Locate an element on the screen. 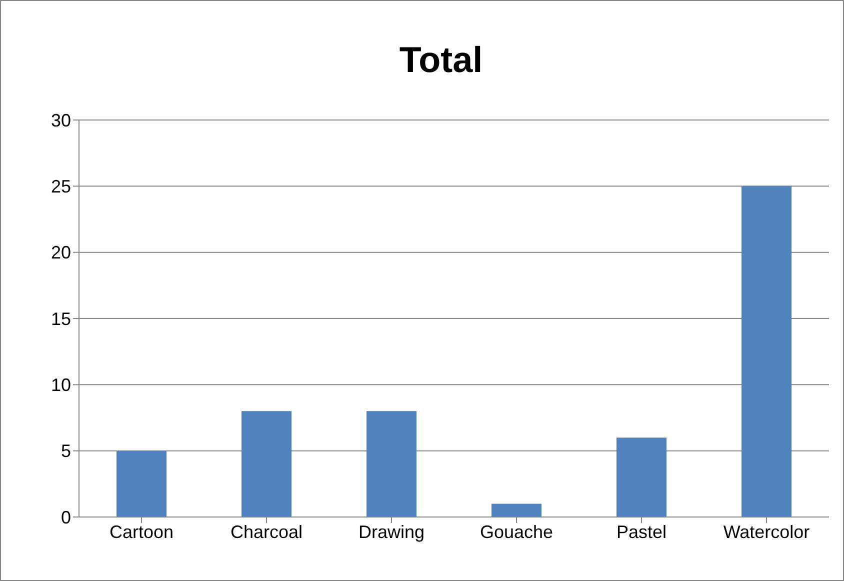 Image resolution: width=844 pixels, height=581 pixels. x-tick-label: Drawing is located at coordinates (391, 532).